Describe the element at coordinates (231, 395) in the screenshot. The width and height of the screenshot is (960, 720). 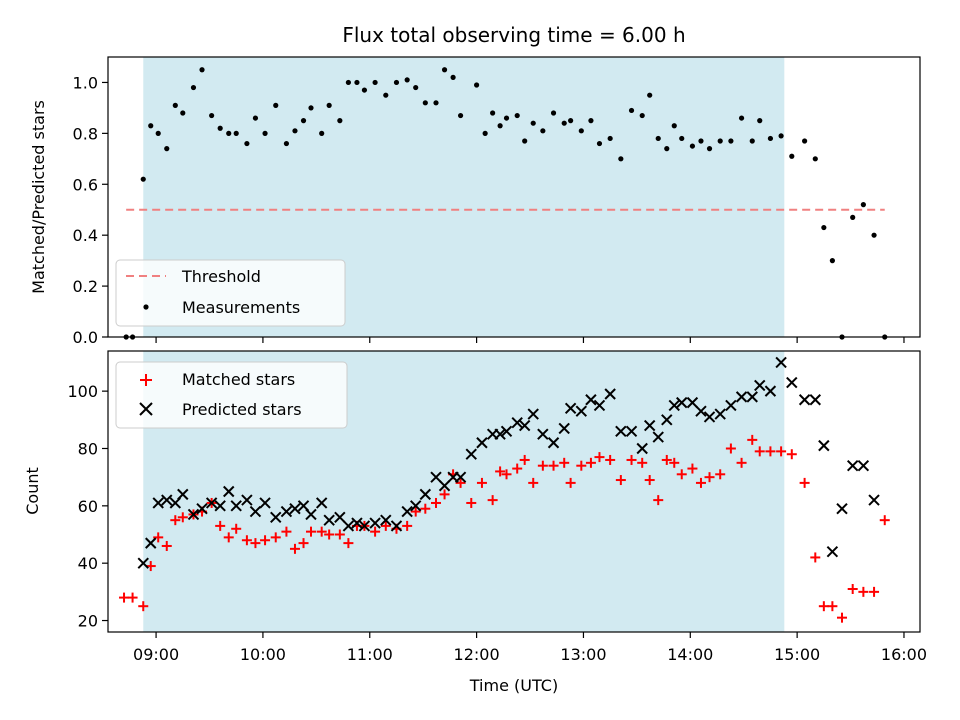
I see `legend-bottom: Matched stars Predicted stars` at that location.